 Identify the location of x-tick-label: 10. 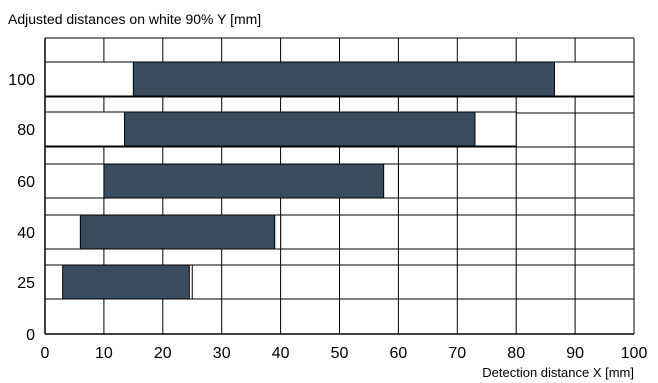
(104, 353).